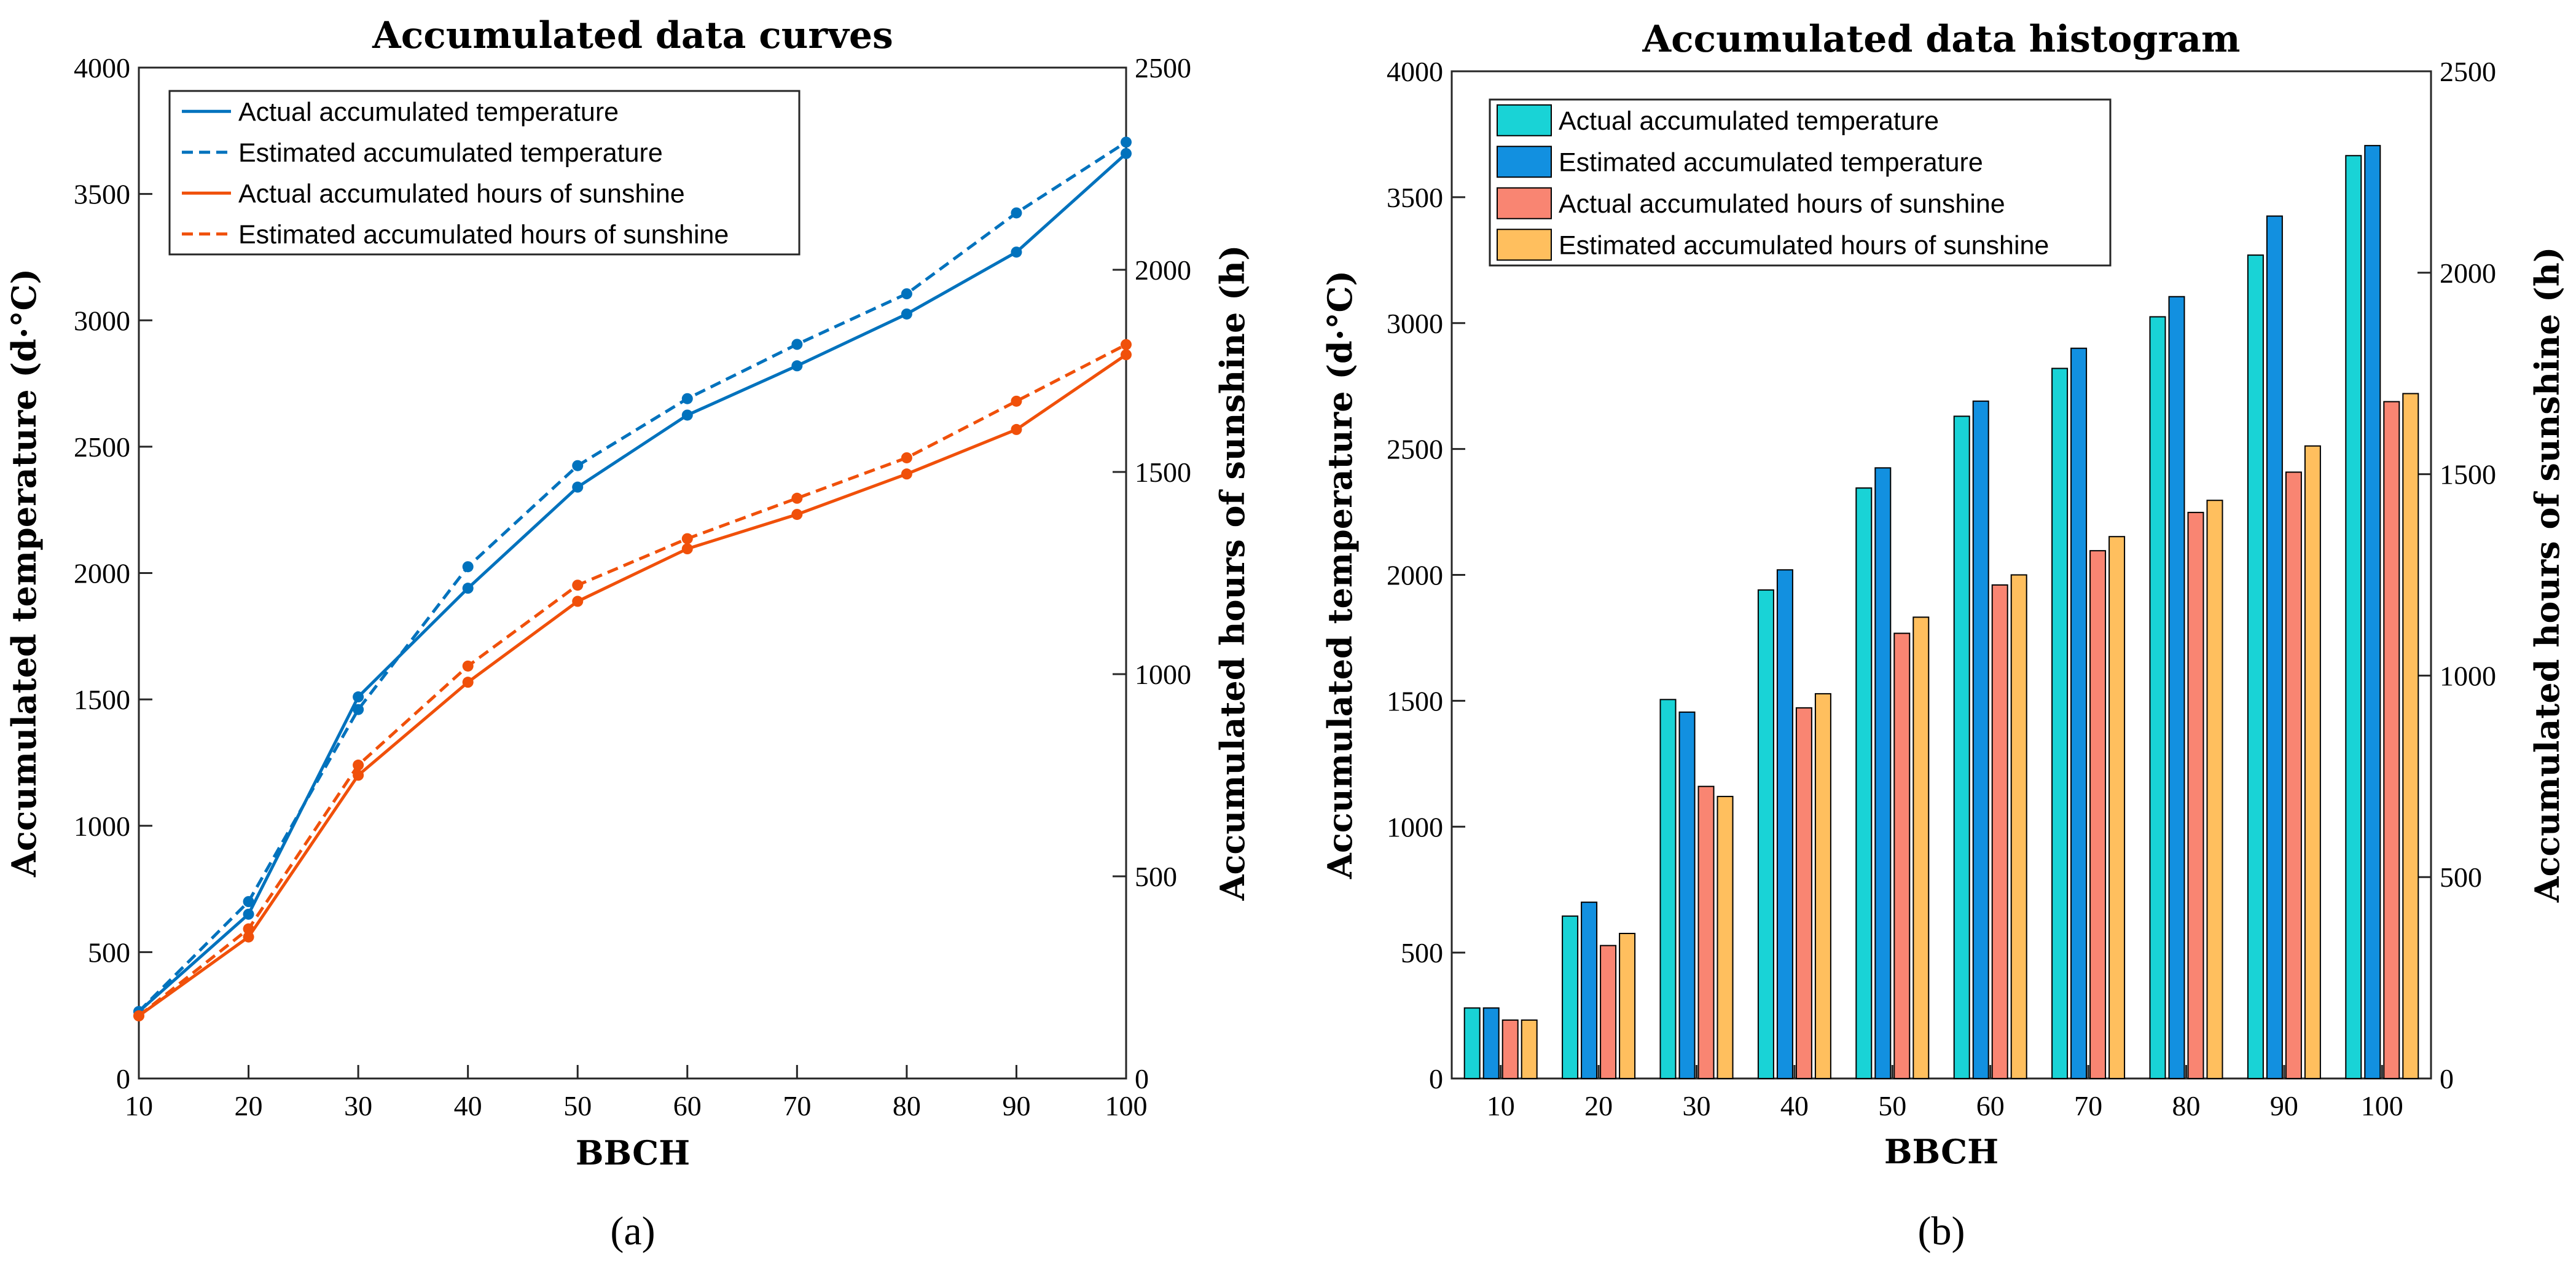  What do you see at coordinates (109, 952) in the screenshot?
I see `y-tick-label: 500` at bounding box center [109, 952].